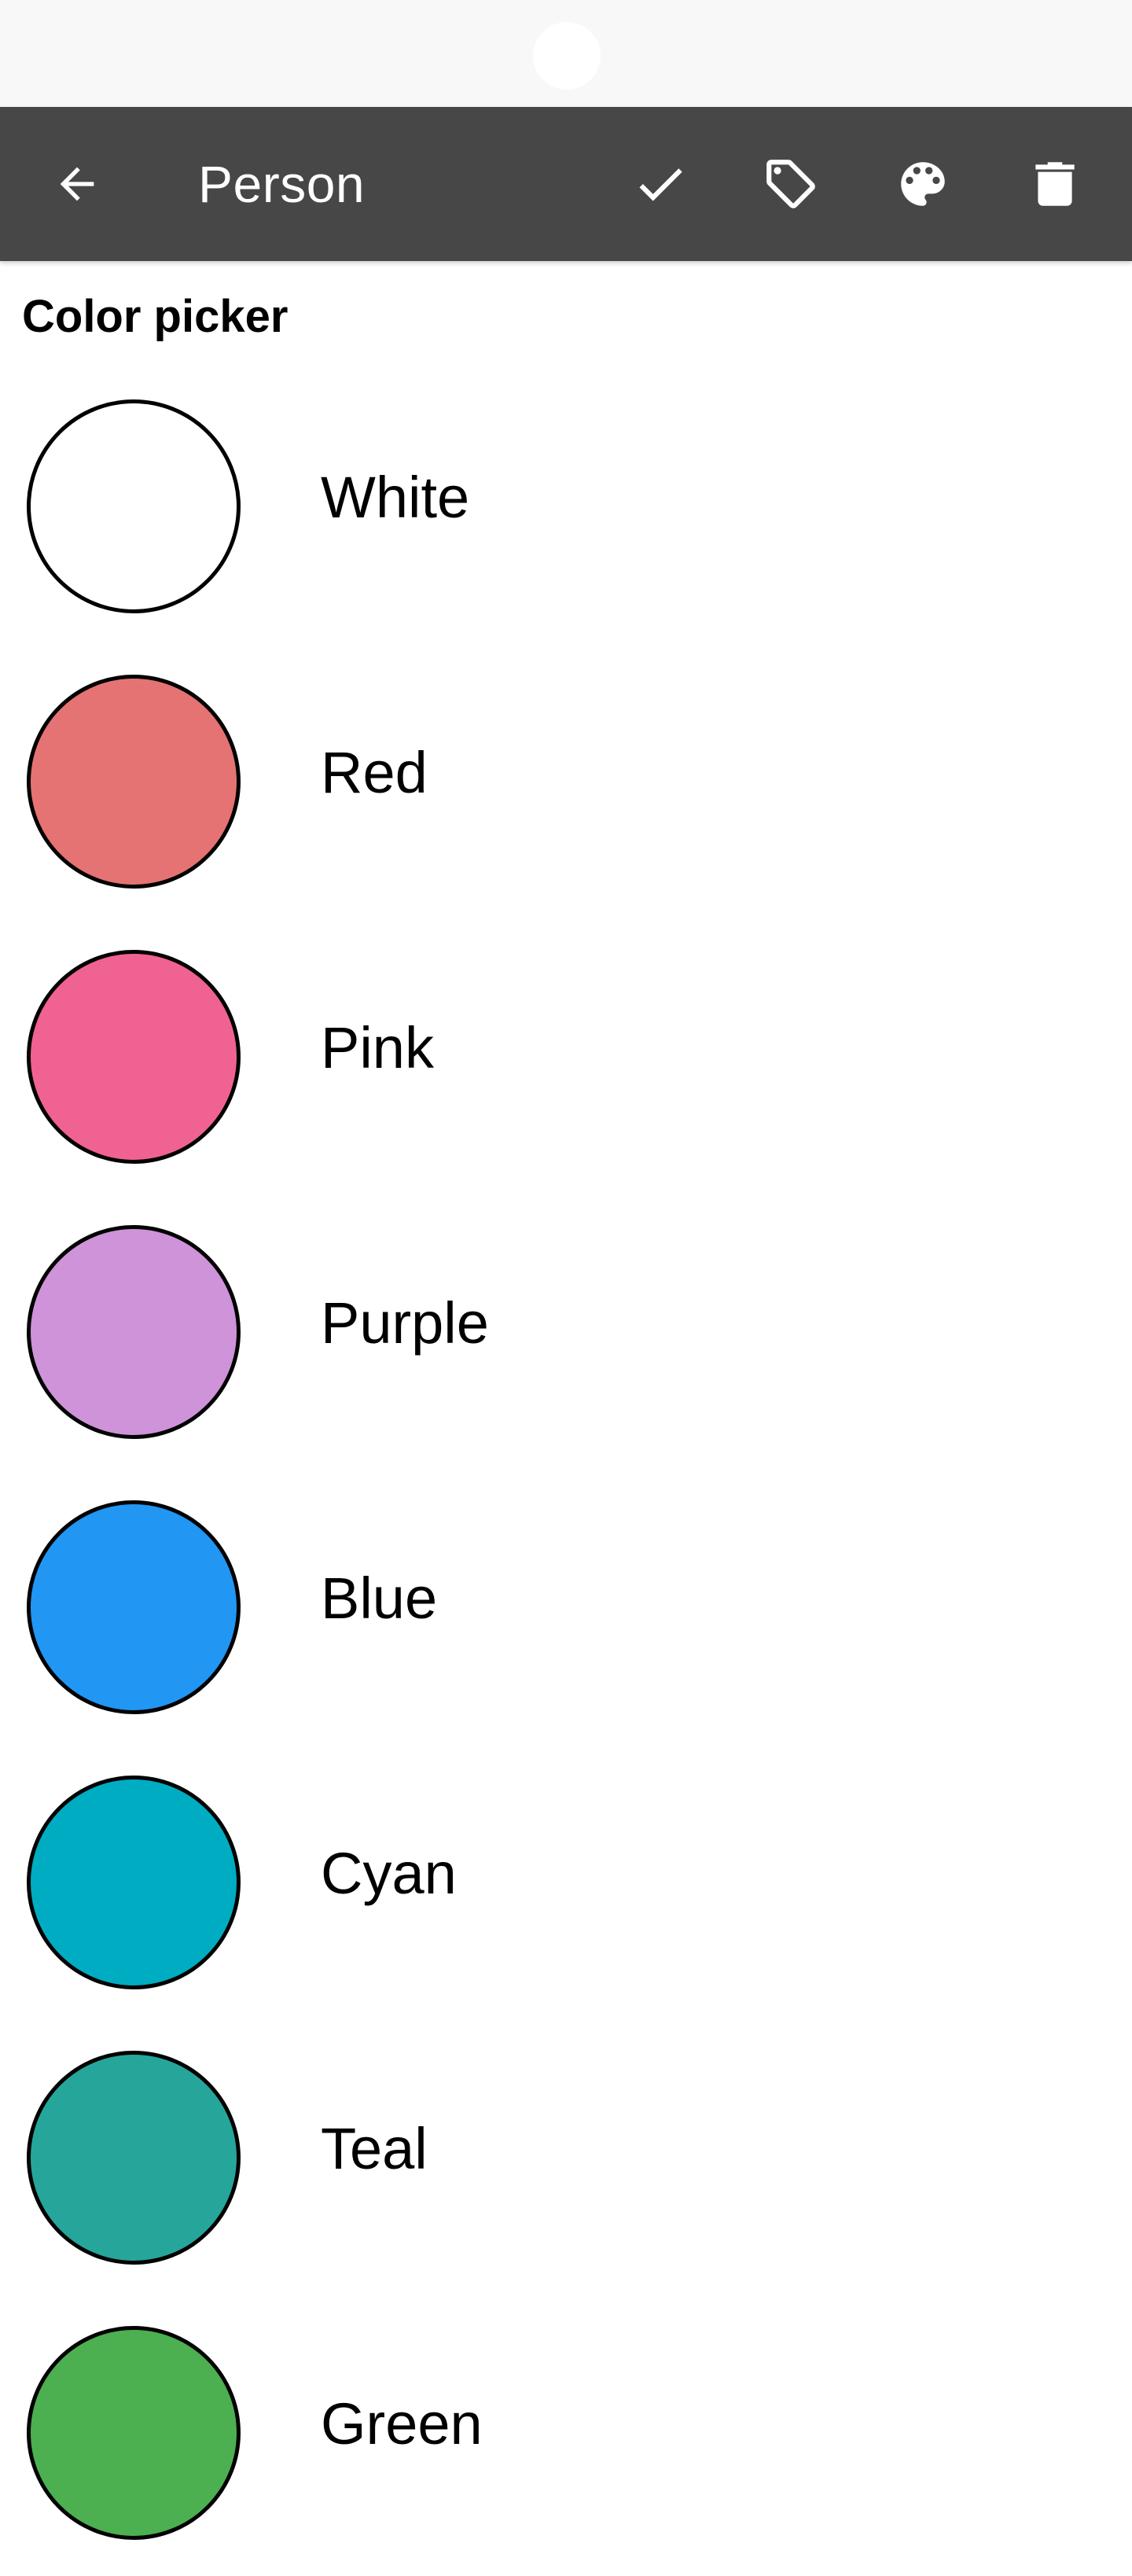 The width and height of the screenshot is (1132, 2576). What do you see at coordinates (566, 1612) in the screenshot?
I see `color-option-blue: Blue` at bounding box center [566, 1612].